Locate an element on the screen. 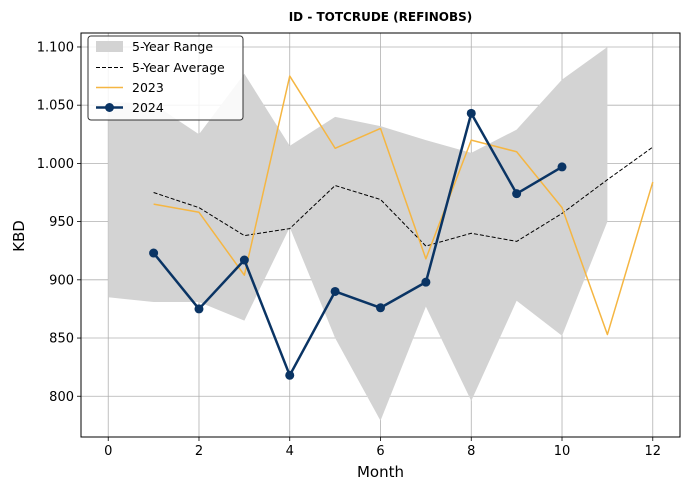  y-tick-label: 800 is located at coordinates (61, 397).